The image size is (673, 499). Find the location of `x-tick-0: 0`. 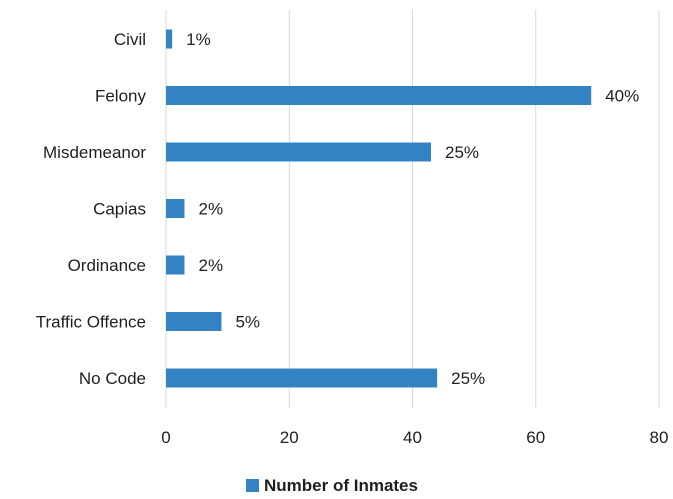

x-tick-0: 0 is located at coordinates (165, 437).